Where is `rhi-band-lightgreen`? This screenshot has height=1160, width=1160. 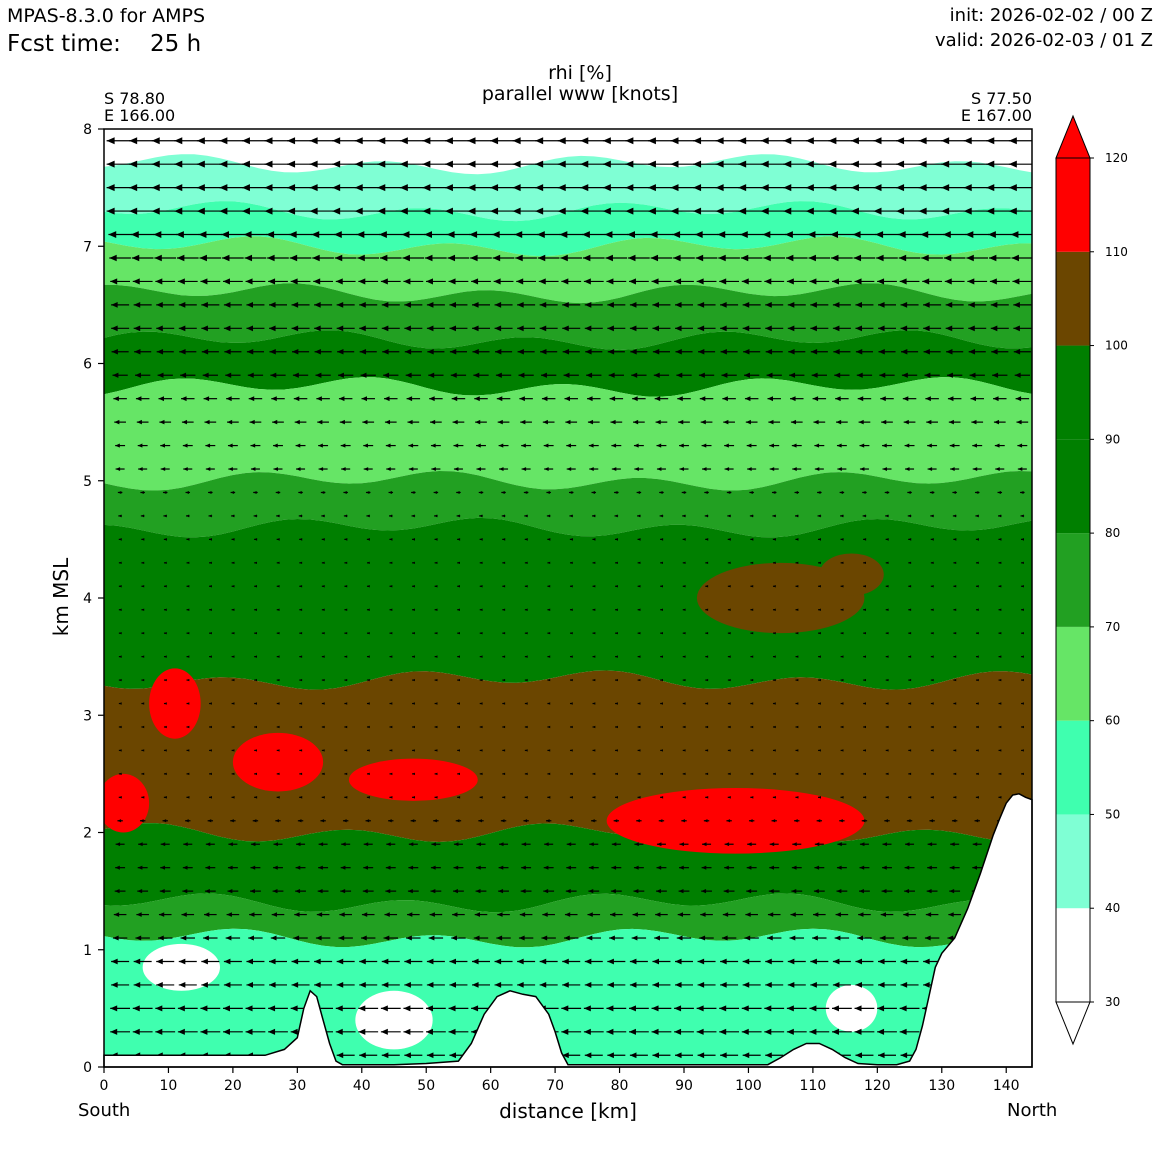
rhi-band-lightgreen is located at coordinates (568, 270).